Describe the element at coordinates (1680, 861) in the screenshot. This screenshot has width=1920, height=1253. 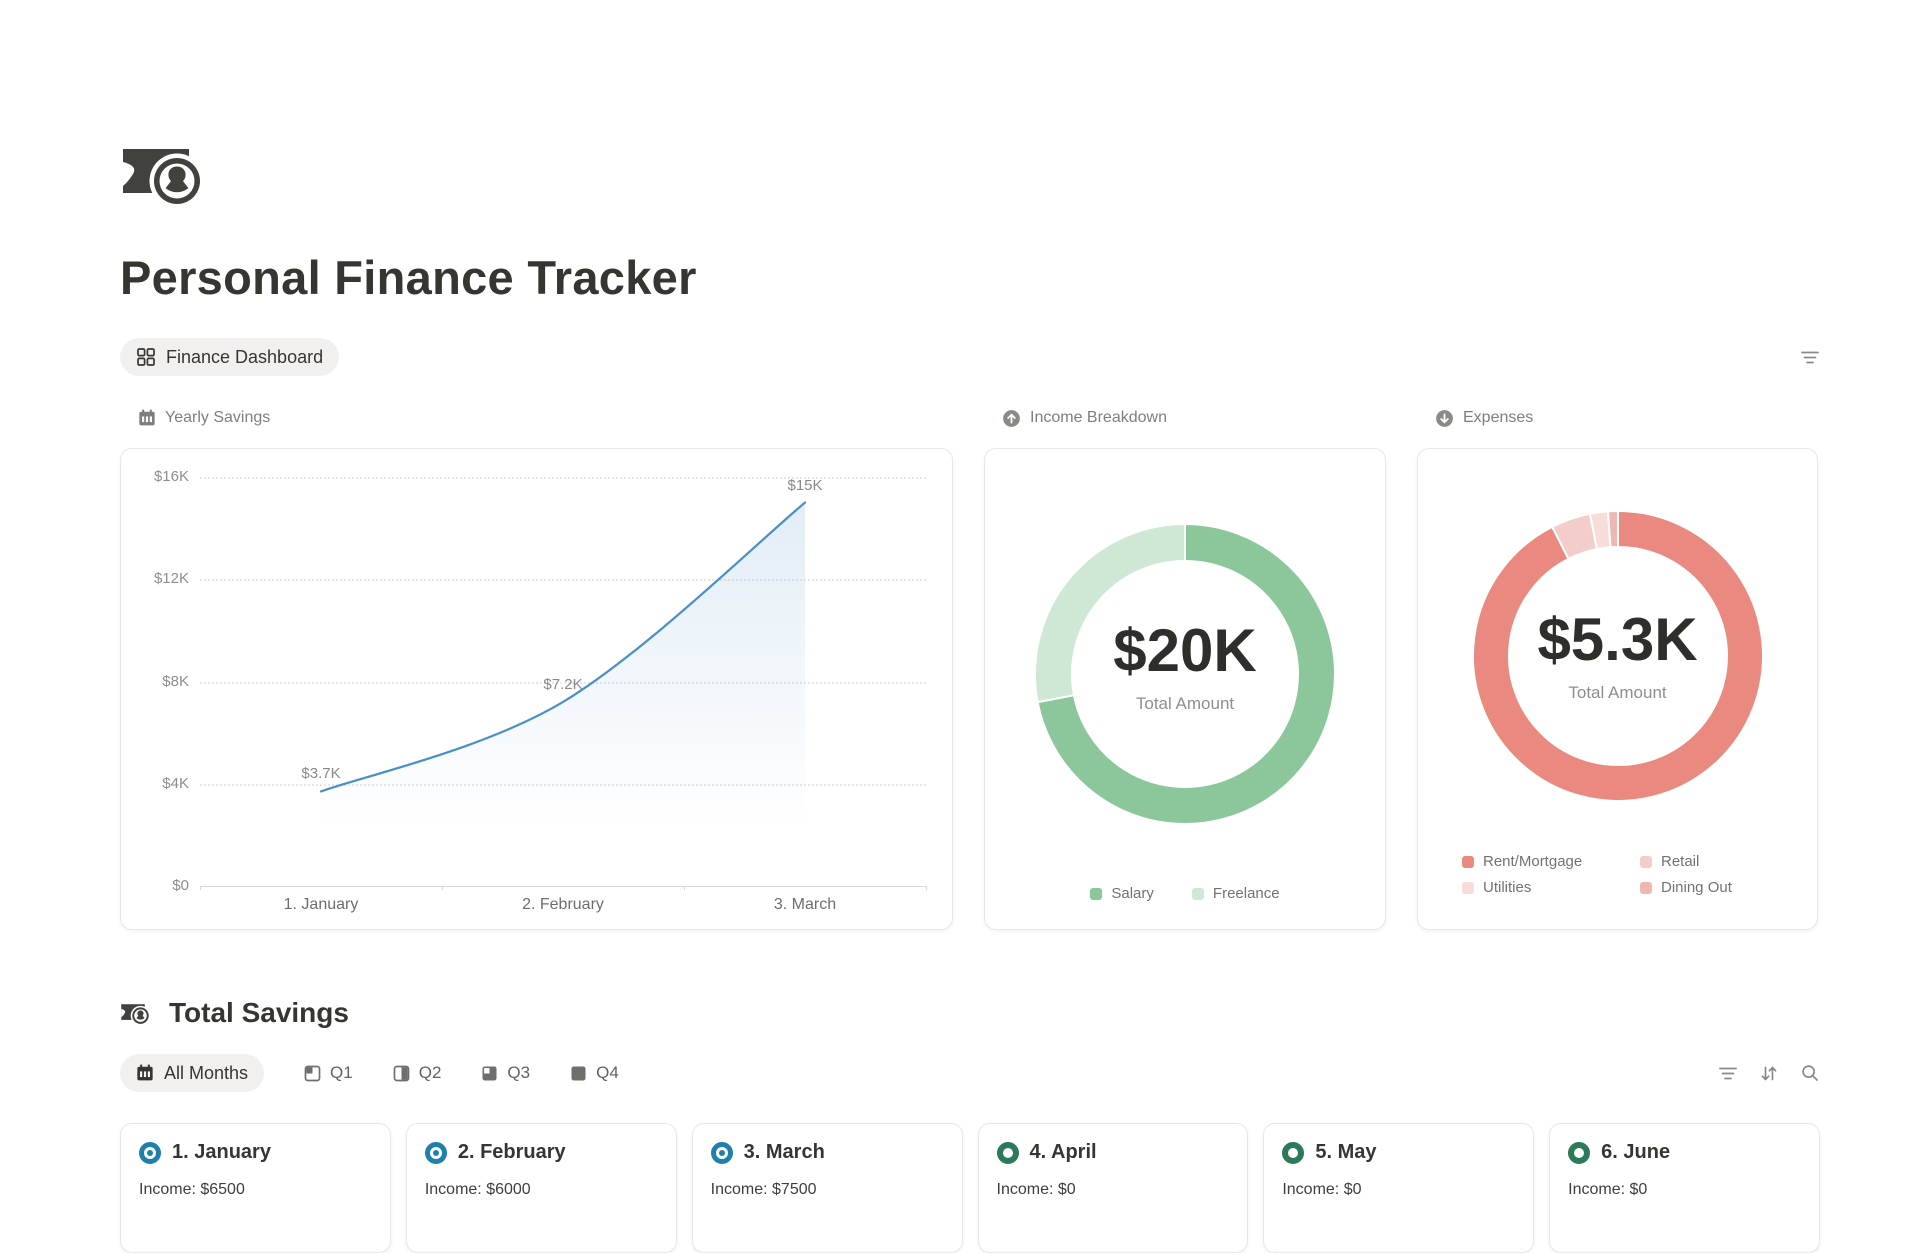
I see `legend-label: Retail` at that location.